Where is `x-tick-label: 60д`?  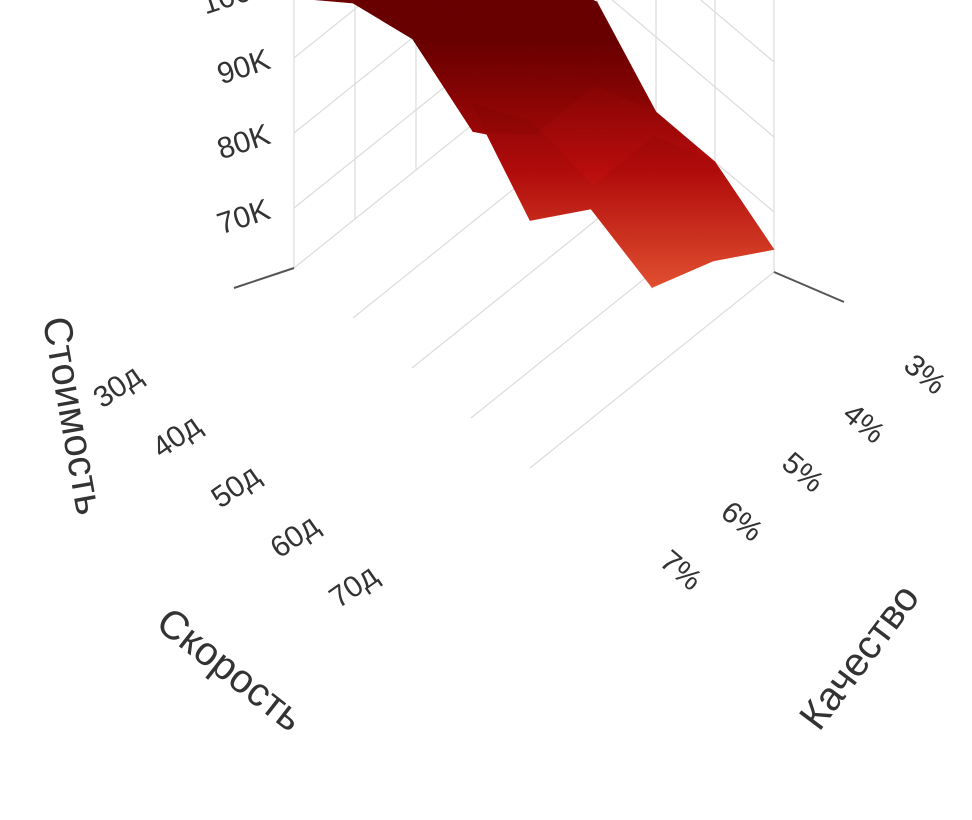
x-tick-label: 60д is located at coordinates (294, 537).